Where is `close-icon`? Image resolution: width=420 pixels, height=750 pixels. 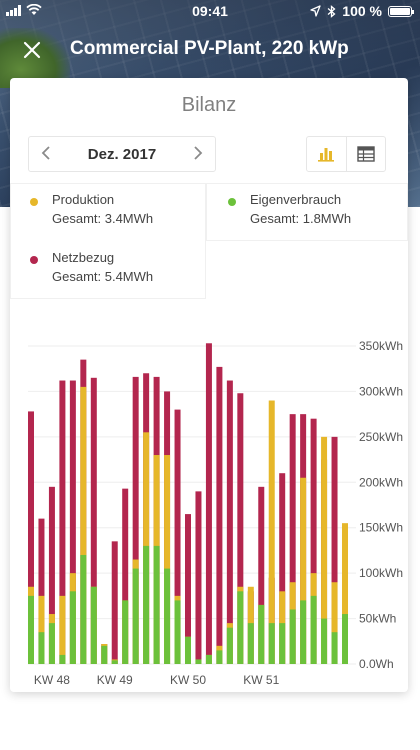 close-icon is located at coordinates (32, 50).